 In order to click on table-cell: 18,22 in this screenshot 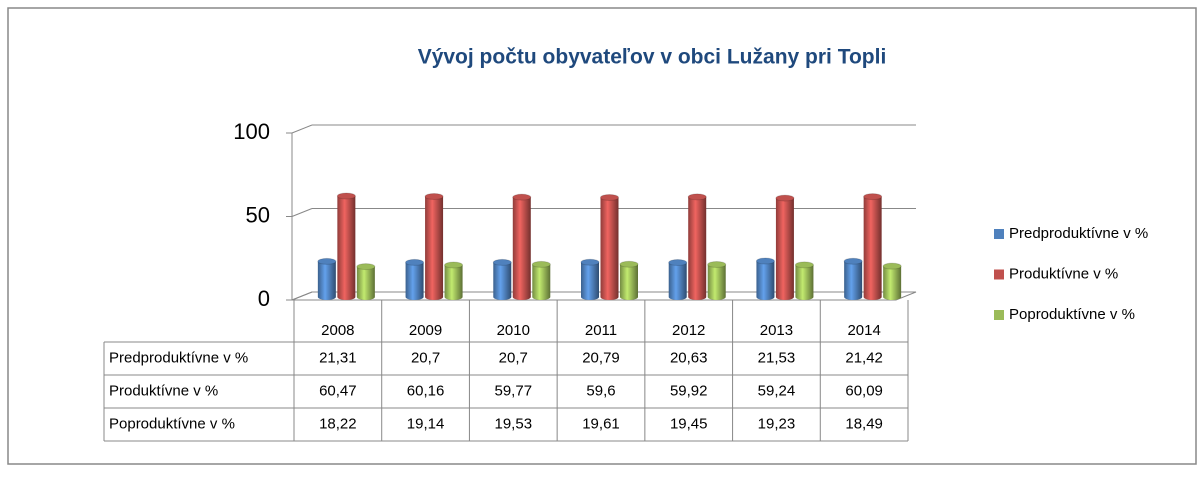, I will do `click(338, 423)`.